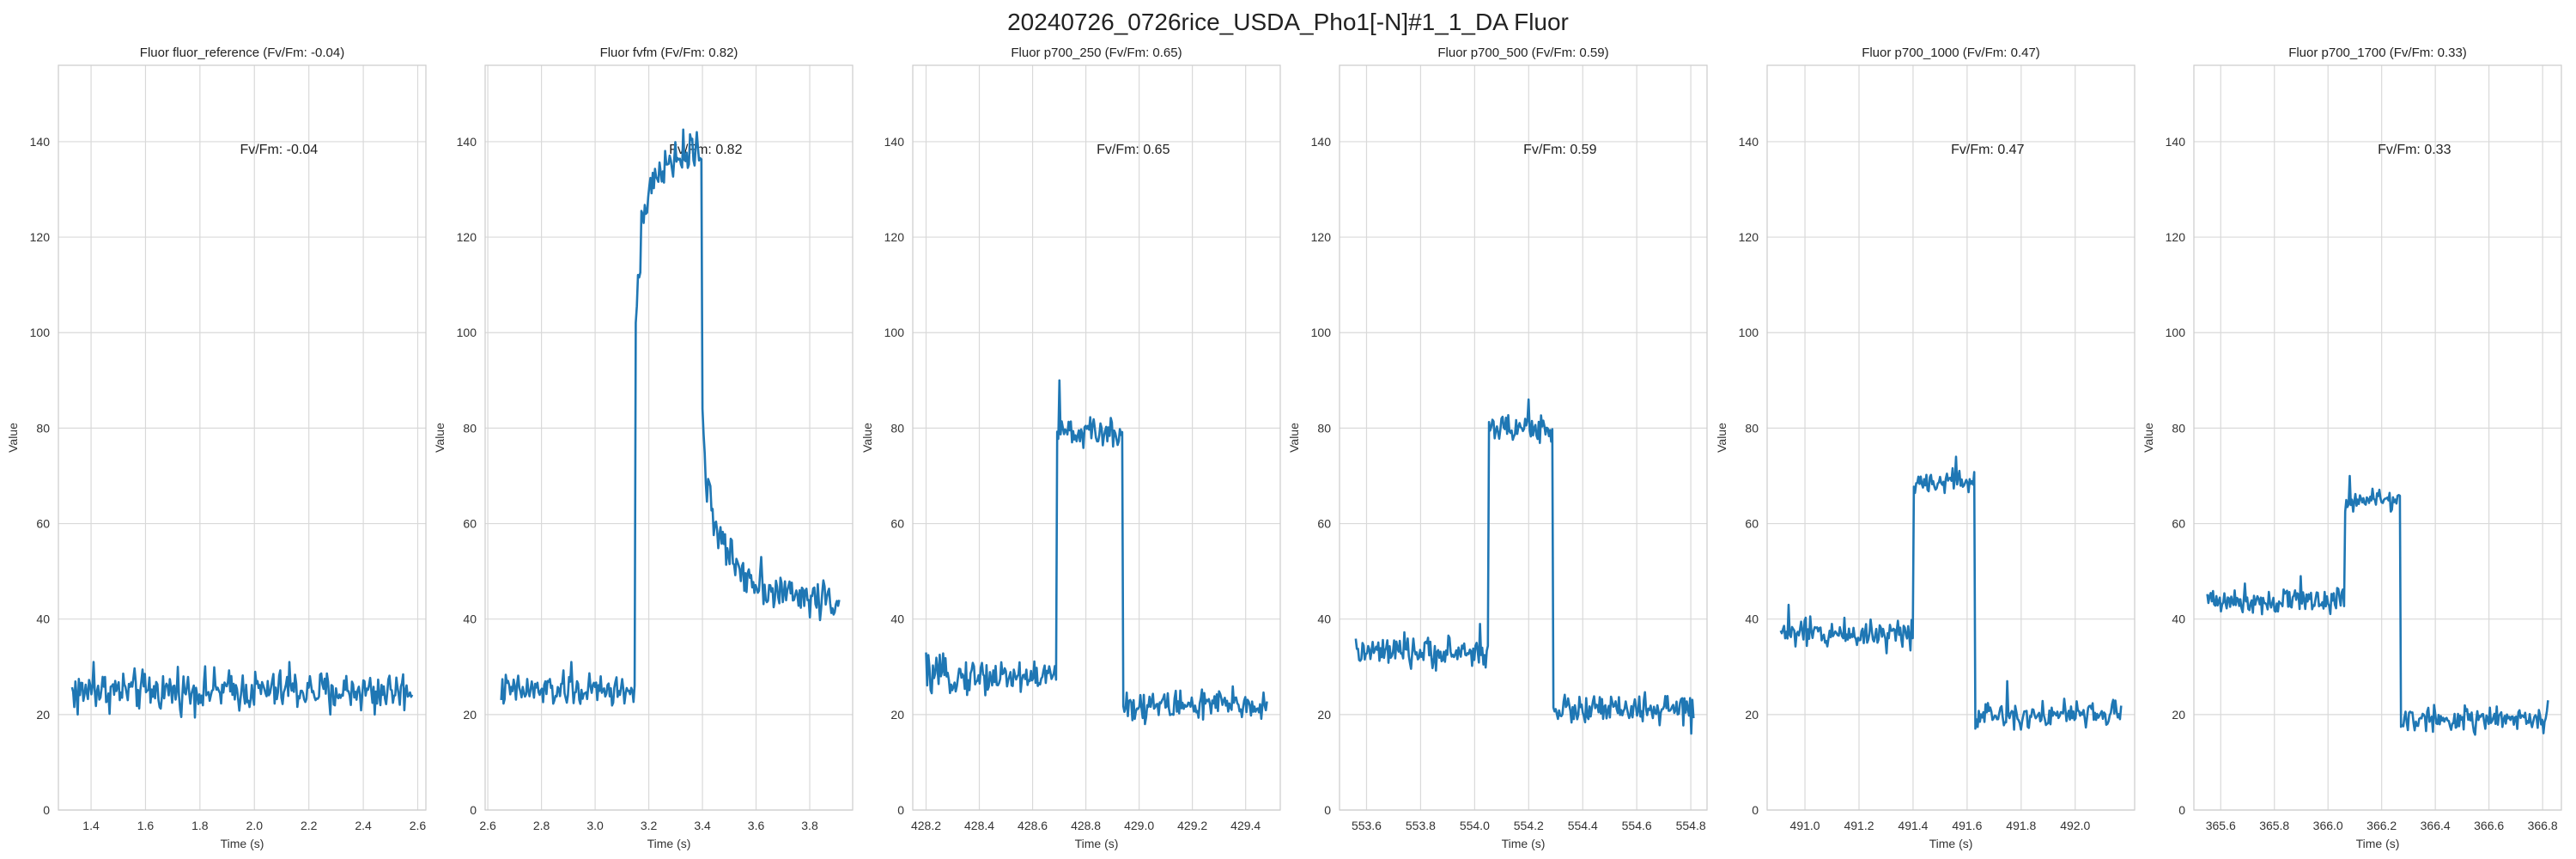  Describe the element at coordinates (1859, 826) in the screenshot. I see `x-tick-label: 491.2` at that location.